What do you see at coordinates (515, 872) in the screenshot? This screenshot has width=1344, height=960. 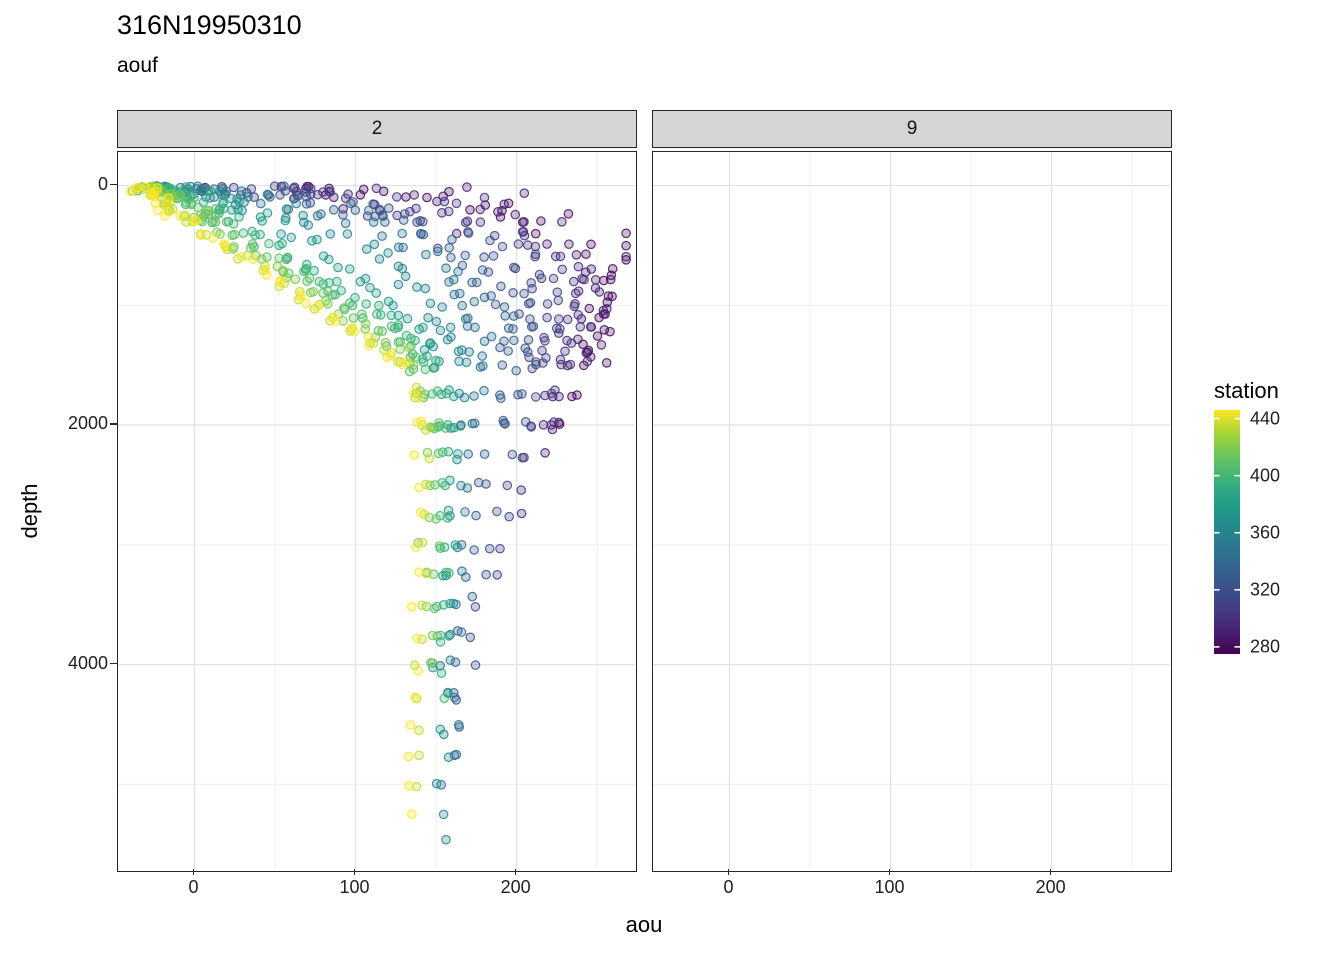 I see `x-tick-mark` at bounding box center [515, 872].